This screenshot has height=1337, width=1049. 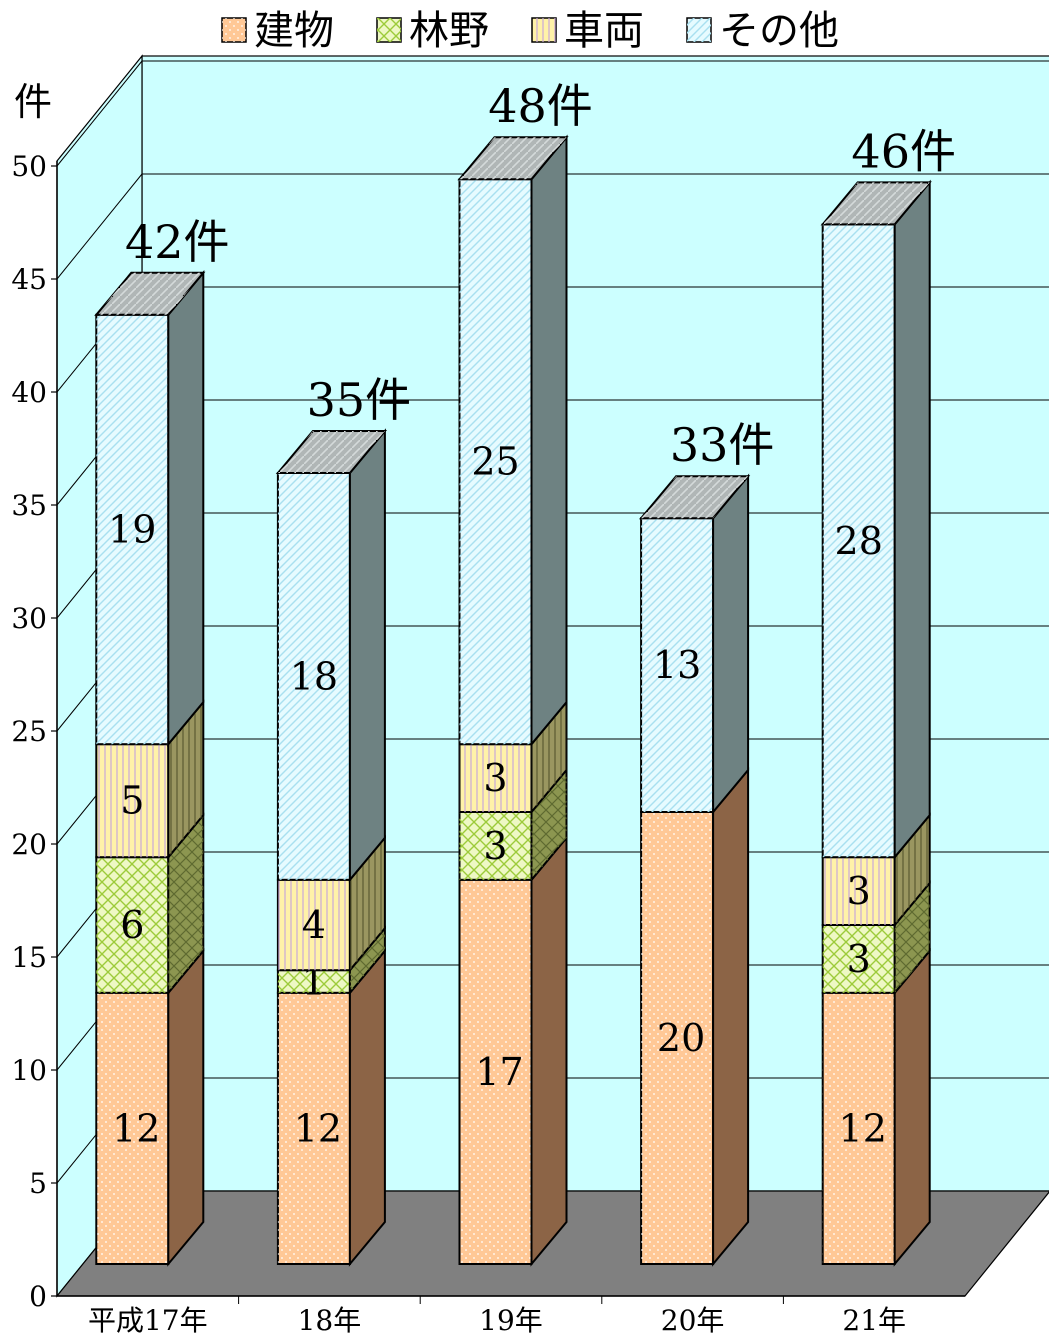 What do you see at coordinates (511, 1320) in the screenshot?
I see `x-category-label: 19年` at bounding box center [511, 1320].